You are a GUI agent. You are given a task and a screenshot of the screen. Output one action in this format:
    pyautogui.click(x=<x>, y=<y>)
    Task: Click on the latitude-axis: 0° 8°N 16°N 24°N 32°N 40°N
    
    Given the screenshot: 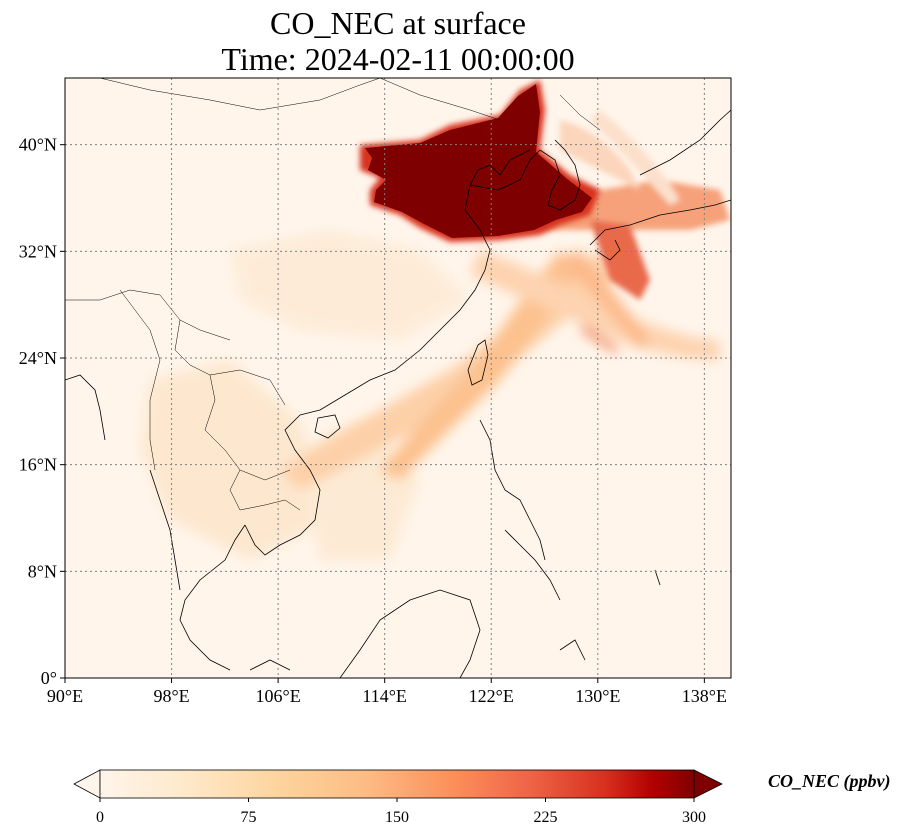 What is the action you would take?
    pyautogui.click(x=42, y=411)
    